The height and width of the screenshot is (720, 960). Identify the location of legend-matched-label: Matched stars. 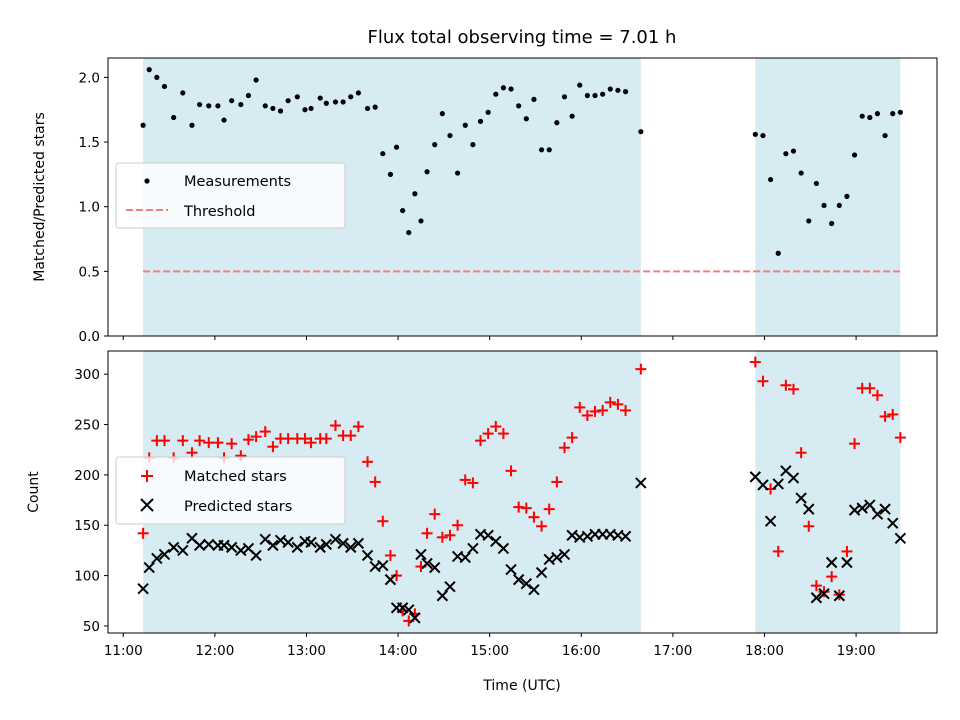
(235, 477).